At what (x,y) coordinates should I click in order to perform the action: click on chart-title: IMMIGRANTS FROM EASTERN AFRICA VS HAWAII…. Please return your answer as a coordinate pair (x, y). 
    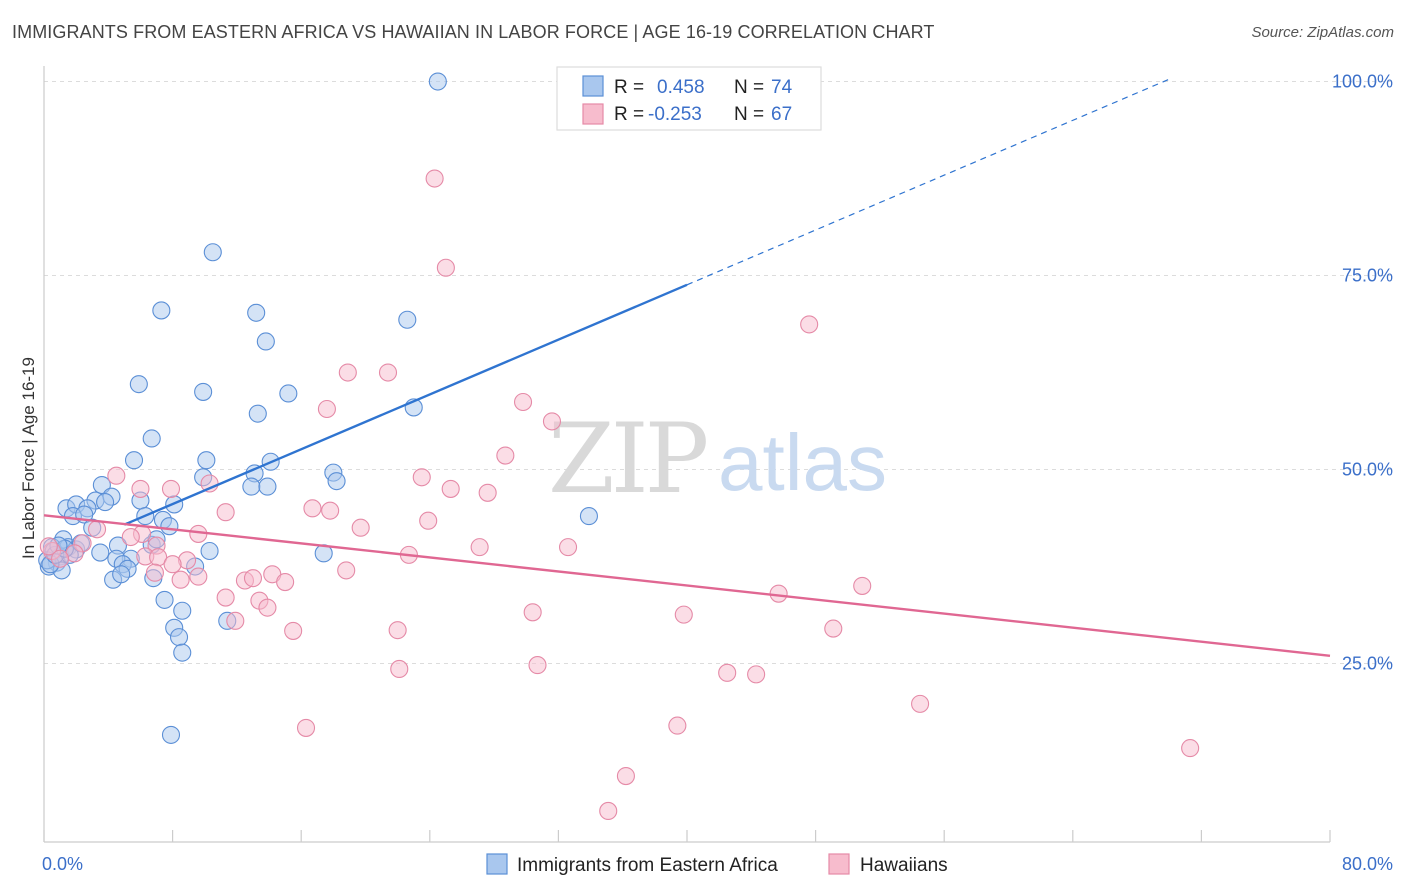
    Looking at the image, I should click on (473, 32).